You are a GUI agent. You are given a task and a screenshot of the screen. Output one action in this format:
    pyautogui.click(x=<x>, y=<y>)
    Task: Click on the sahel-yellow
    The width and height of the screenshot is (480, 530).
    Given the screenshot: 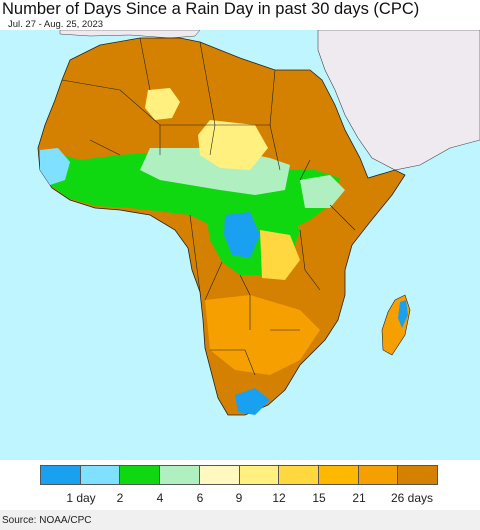 What is the action you would take?
    pyautogui.click(x=233, y=145)
    